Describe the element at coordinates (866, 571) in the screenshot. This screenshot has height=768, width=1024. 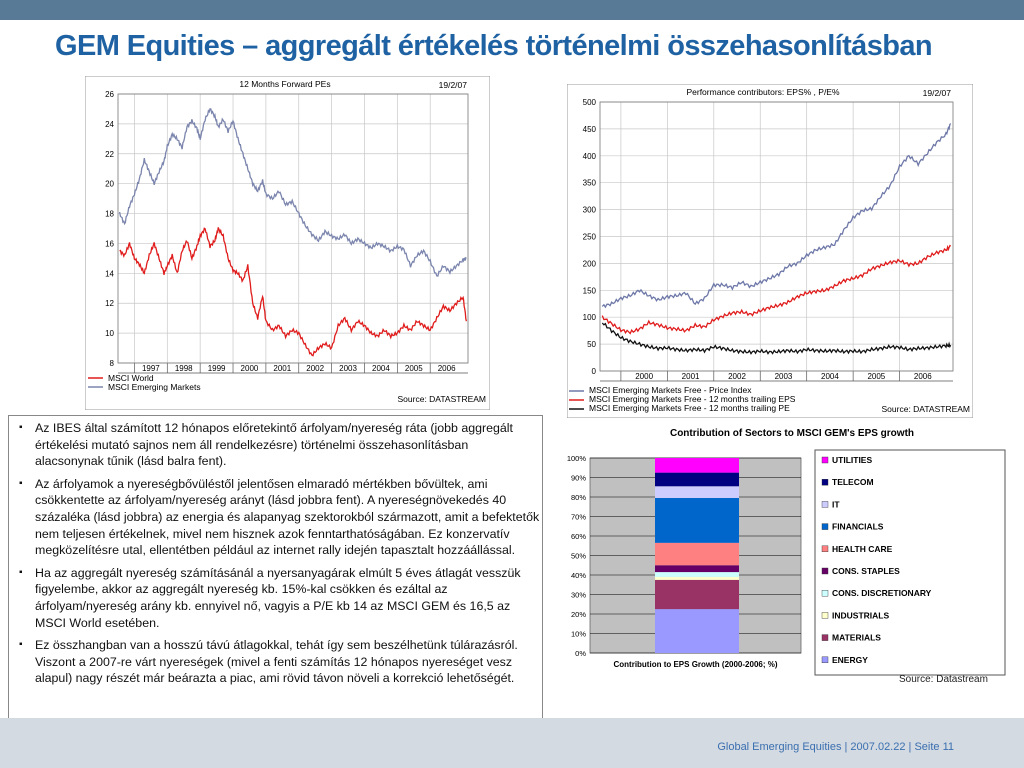
I see `legend-label: CONS. STAPLES` at that location.